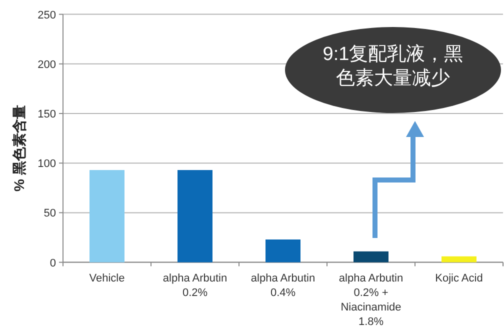 This screenshot has width=504, height=329. What do you see at coordinates (283, 285) in the screenshot?
I see `x-tick-label: alpha Arbutin 0.4%` at bounding box center [283, 285].